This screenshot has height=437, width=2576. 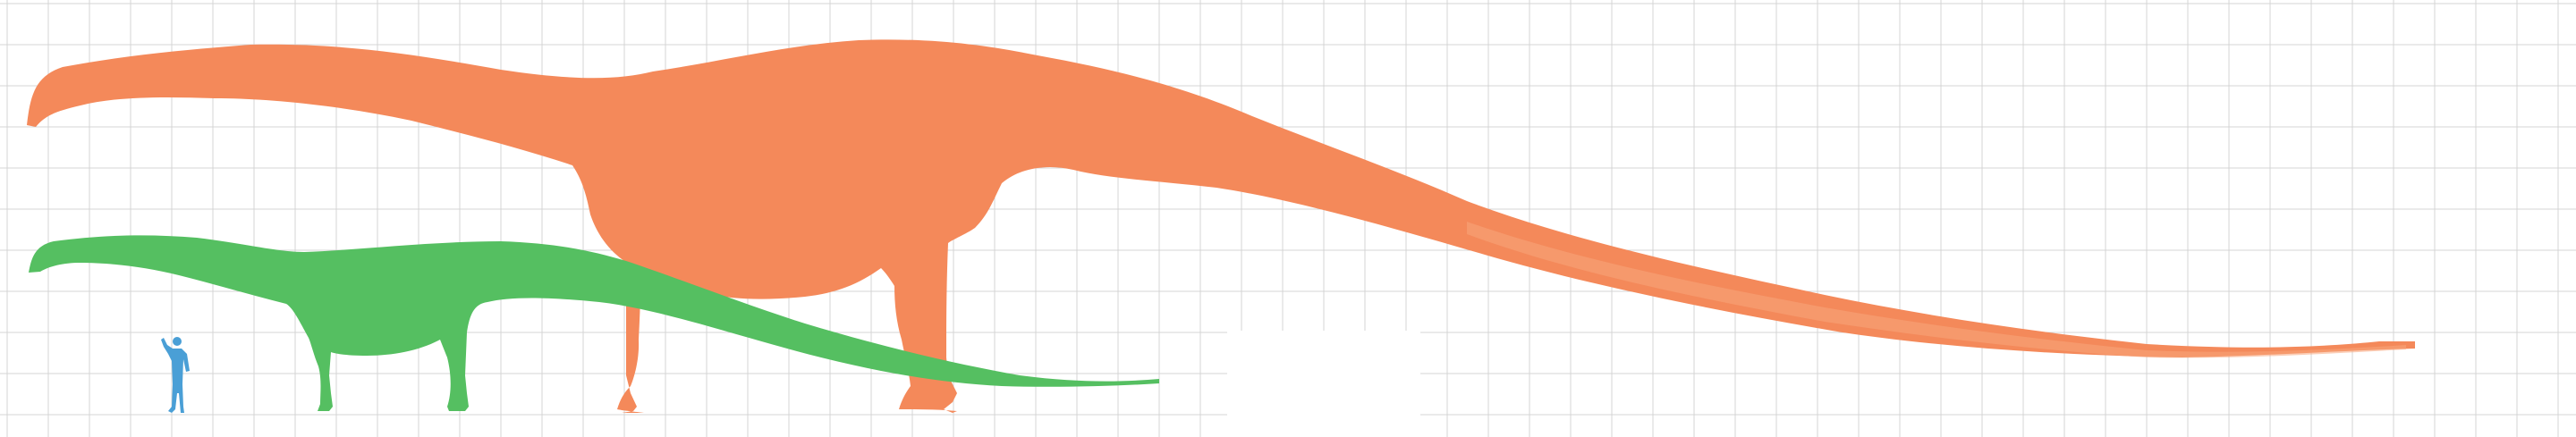 What do you see at coordinates (1323, 384) in the screenshot?
I see `grid-gap` at bounding box center [1323, 384].